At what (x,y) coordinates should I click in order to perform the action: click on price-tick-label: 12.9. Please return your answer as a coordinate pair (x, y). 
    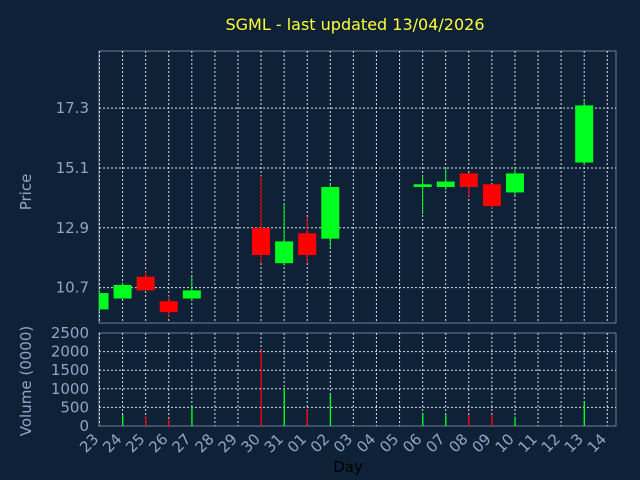
    Looking at the image, I should click on (72, 228).